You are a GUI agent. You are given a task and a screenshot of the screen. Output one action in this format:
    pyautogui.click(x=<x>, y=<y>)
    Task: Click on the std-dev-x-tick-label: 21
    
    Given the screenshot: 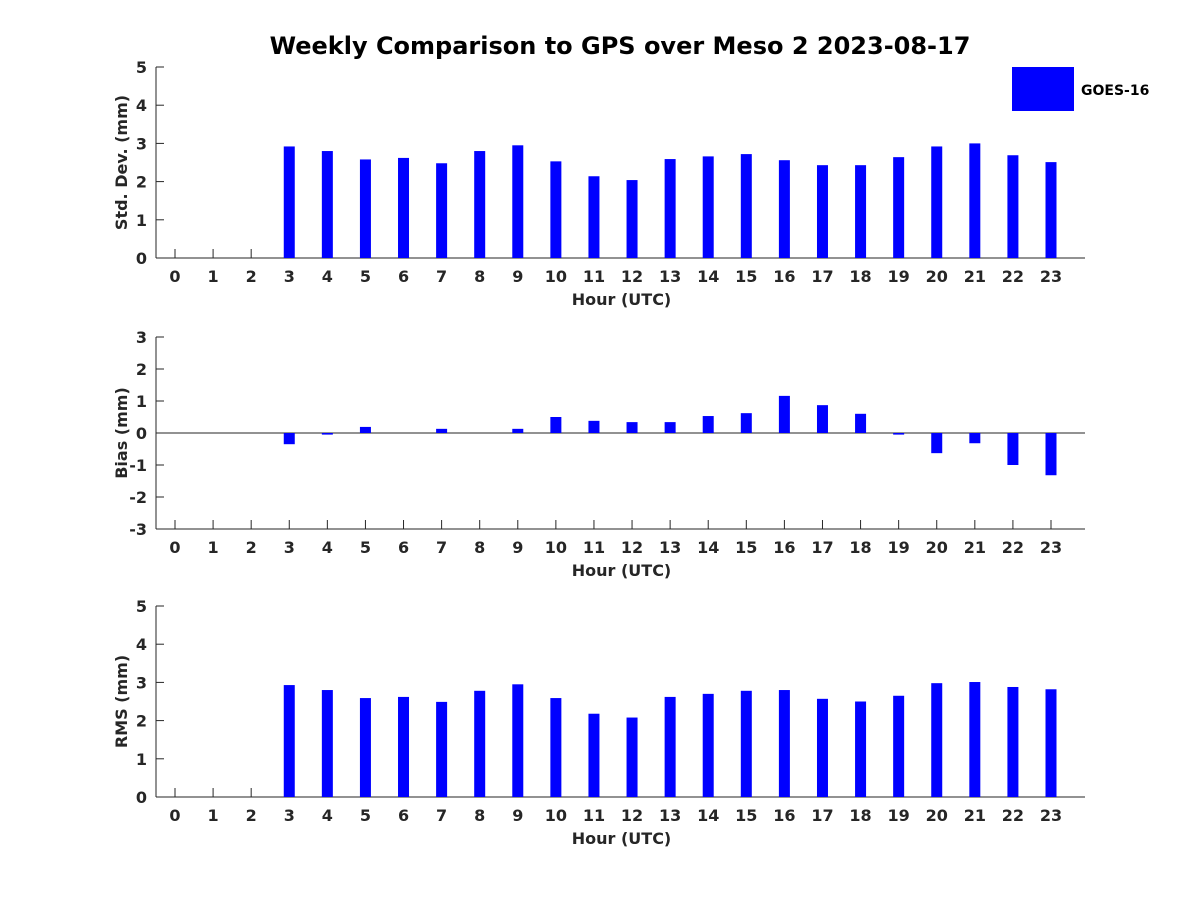 What is the action you would take?
    pyautogui.click(x=975, y=276)
    